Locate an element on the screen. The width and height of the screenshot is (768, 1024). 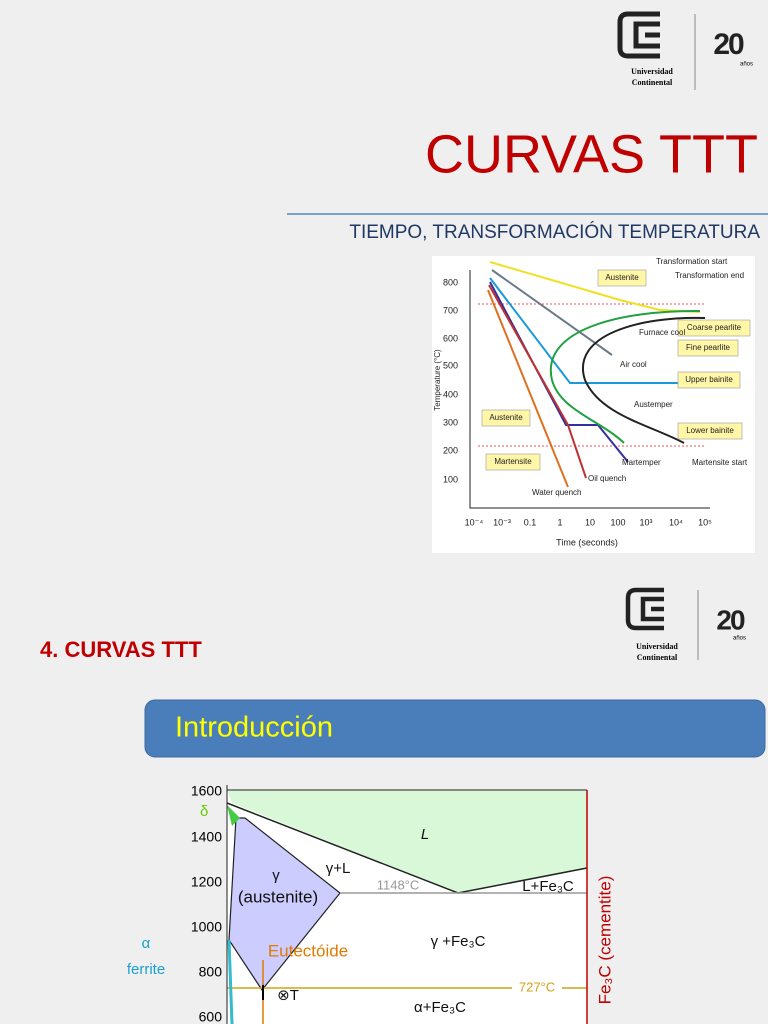
x-tick-label: 10 is located at coordinates (590, 522).